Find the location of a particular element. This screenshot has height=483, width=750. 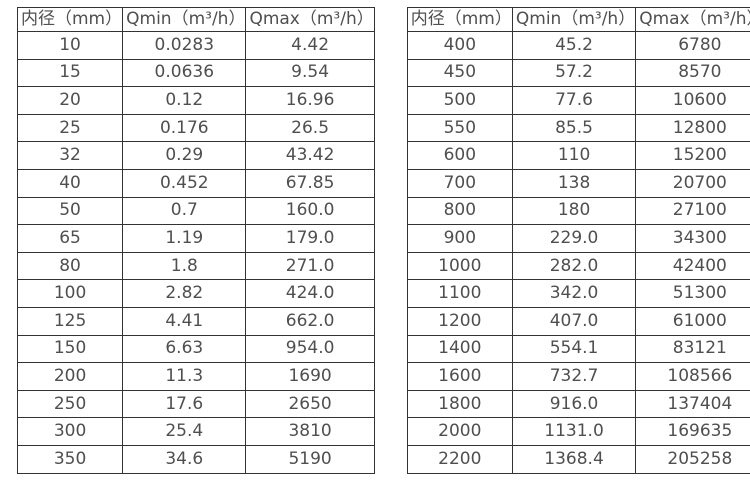

table-row: 300 25.4 3810 is located at coordinates (195, 431).